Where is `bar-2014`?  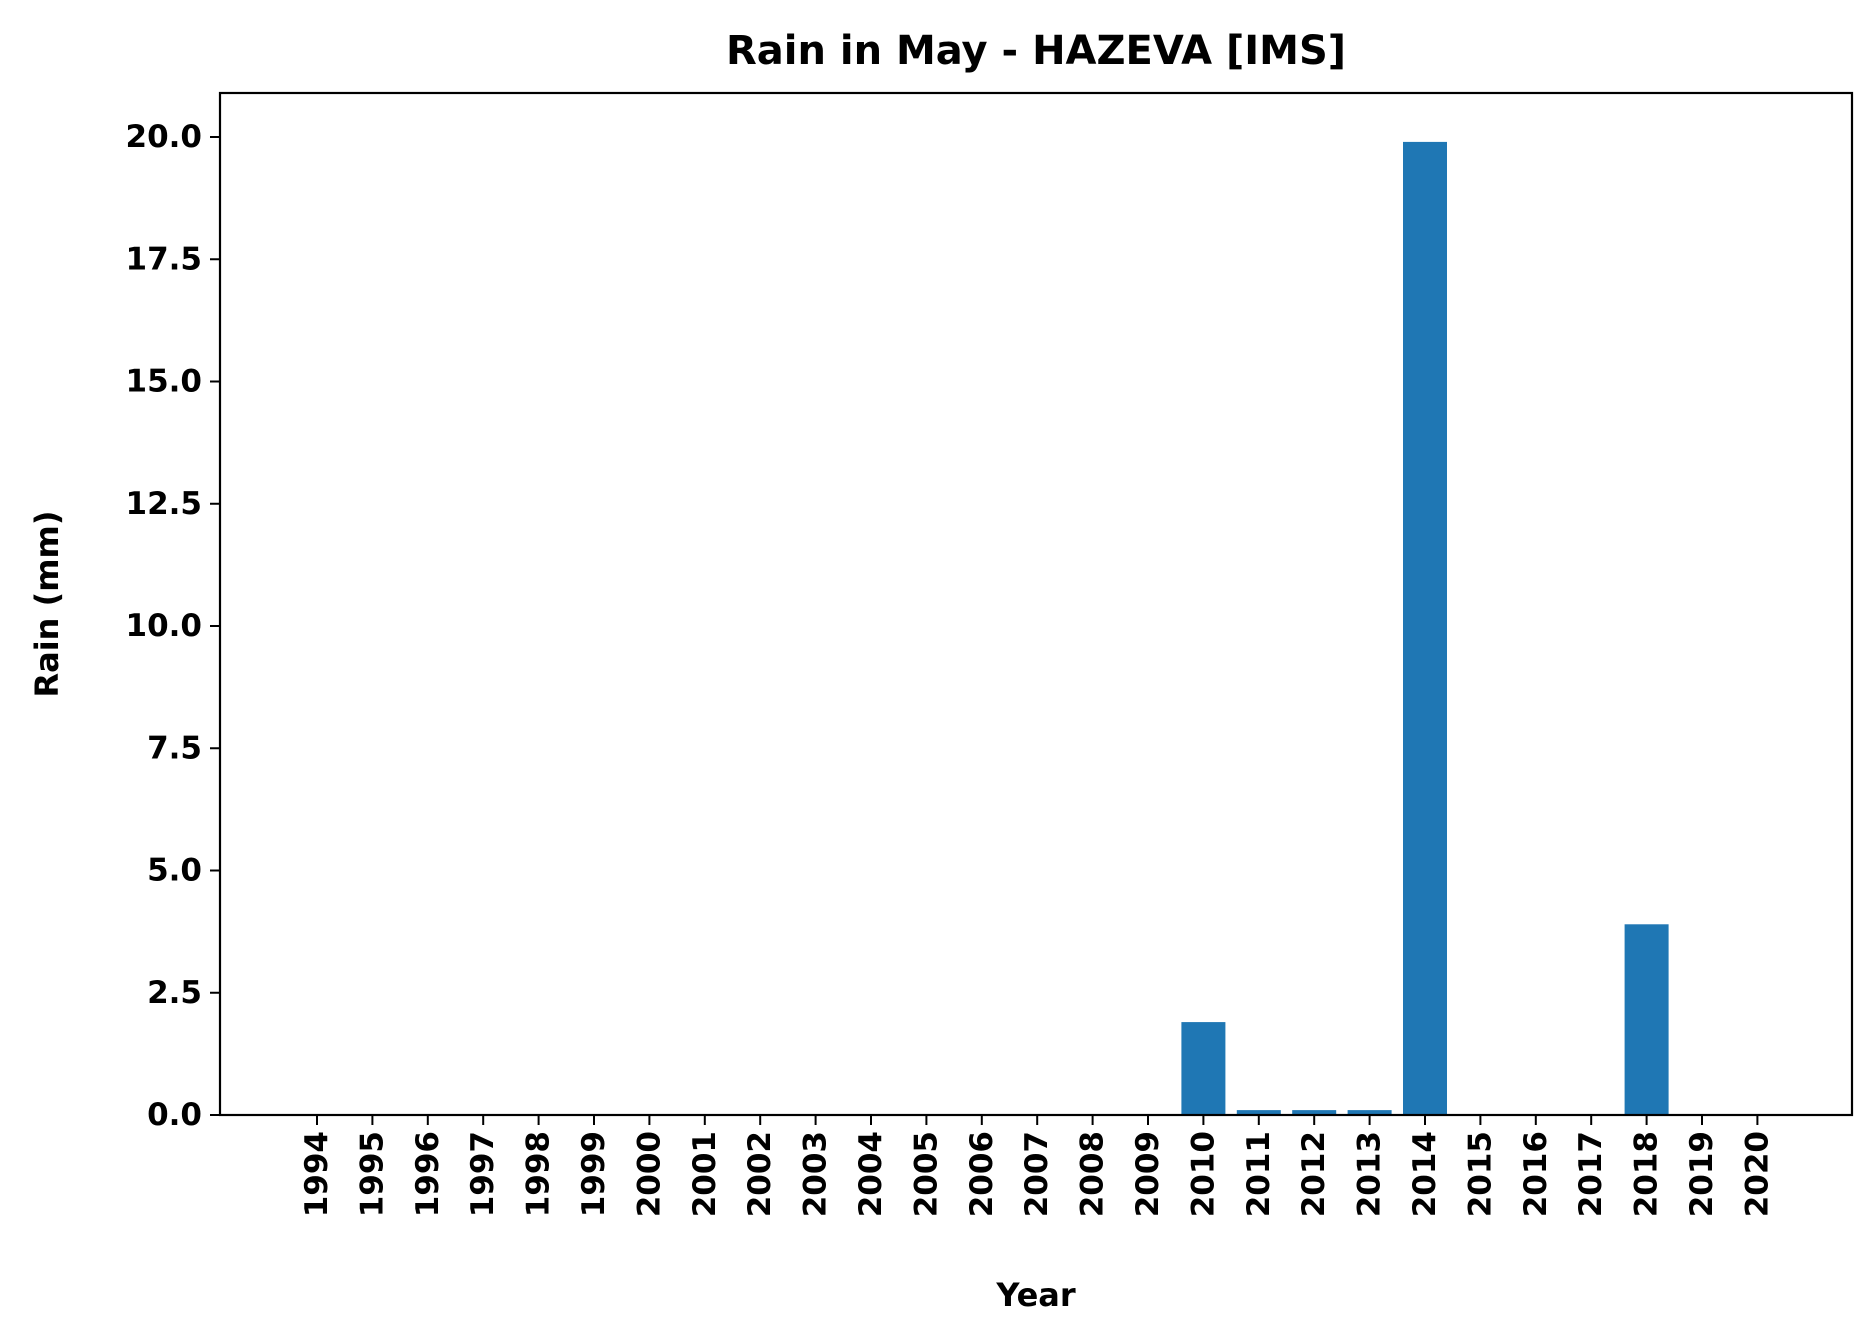
bar-2014 is located at coordinates (1425, 628).